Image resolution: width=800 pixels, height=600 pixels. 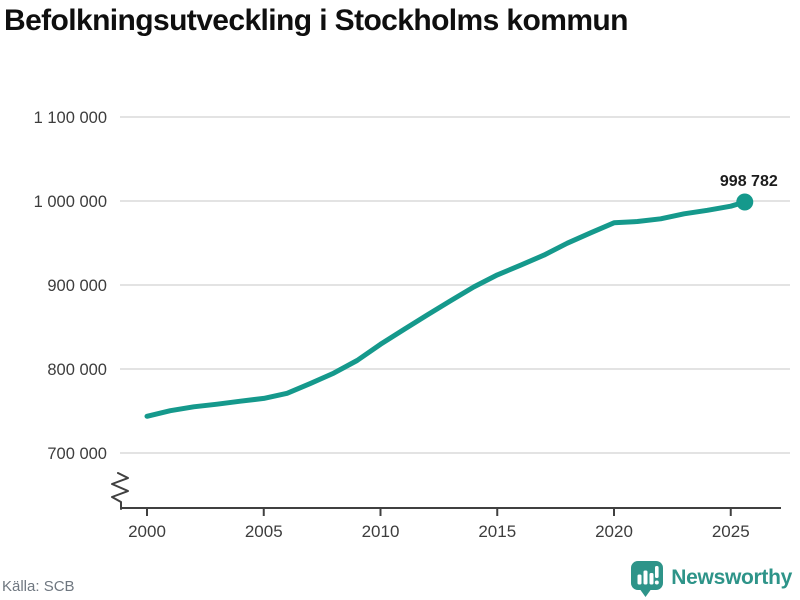 I want to click on newsworthy-logo-icon, so click(x=647, y=579).